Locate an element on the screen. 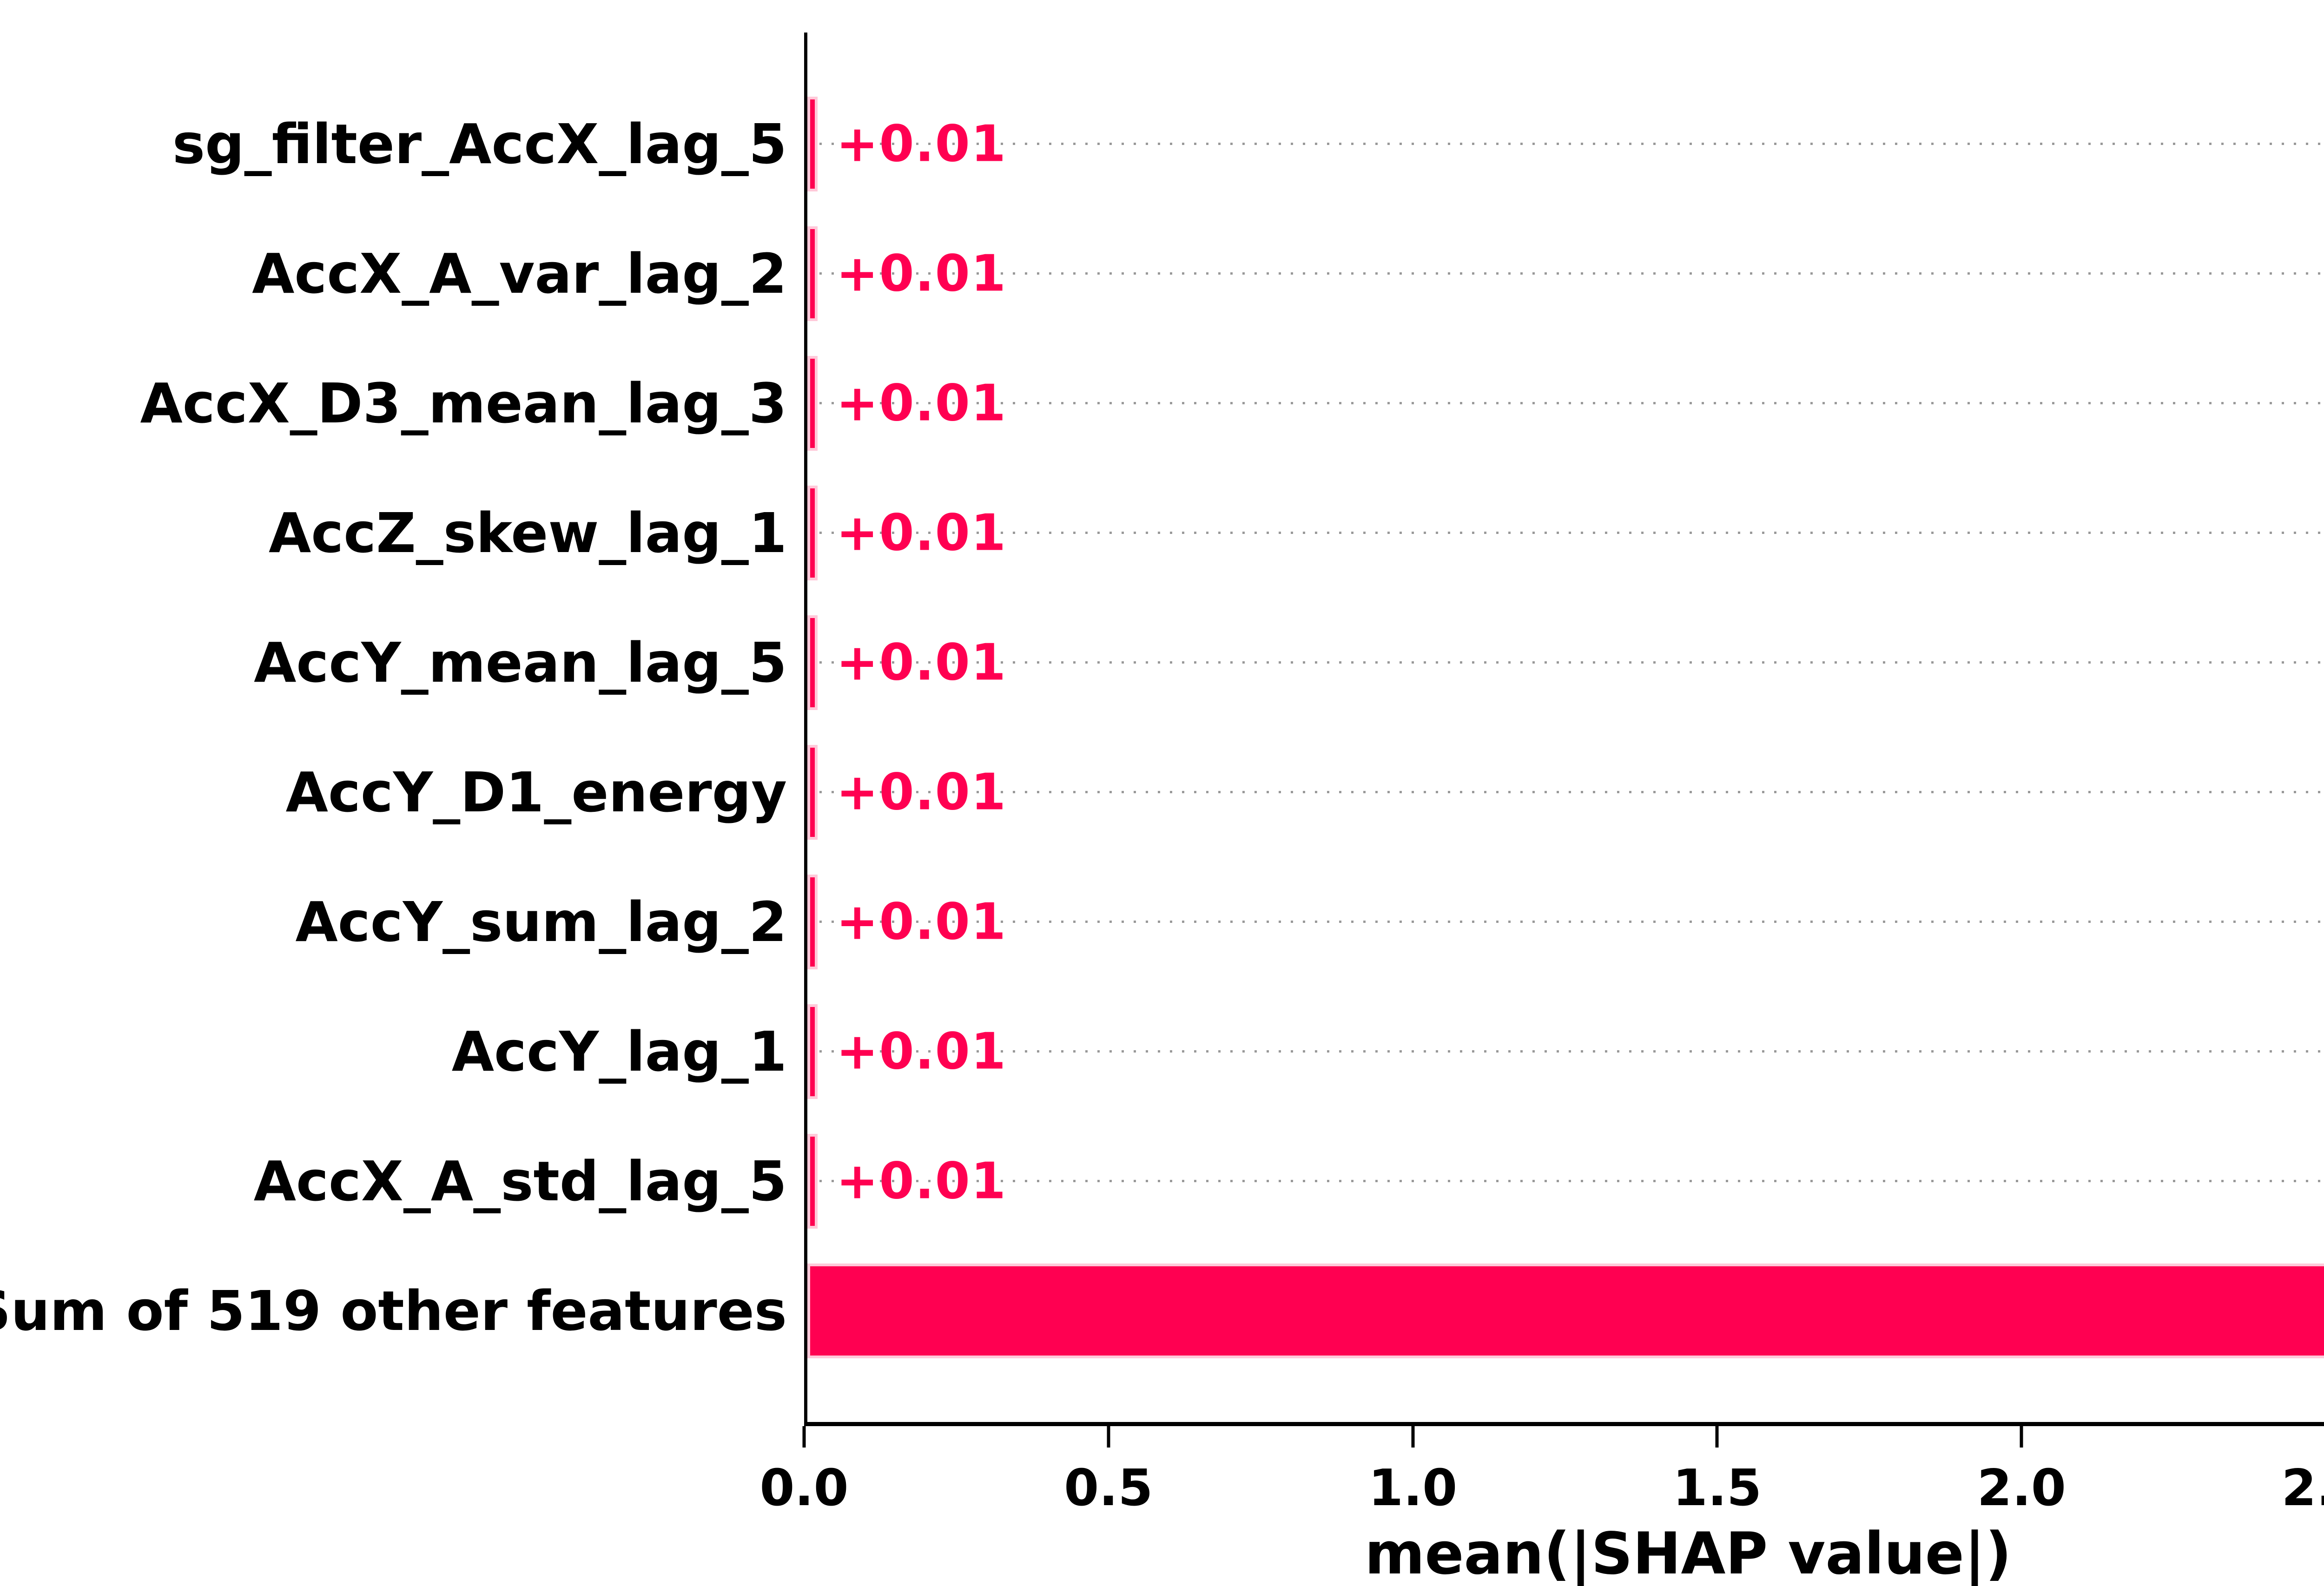 The height and width of the screenshot is (1586, 2324). x-tick-label: 2.0 is located at coordinates (2021, 1488).